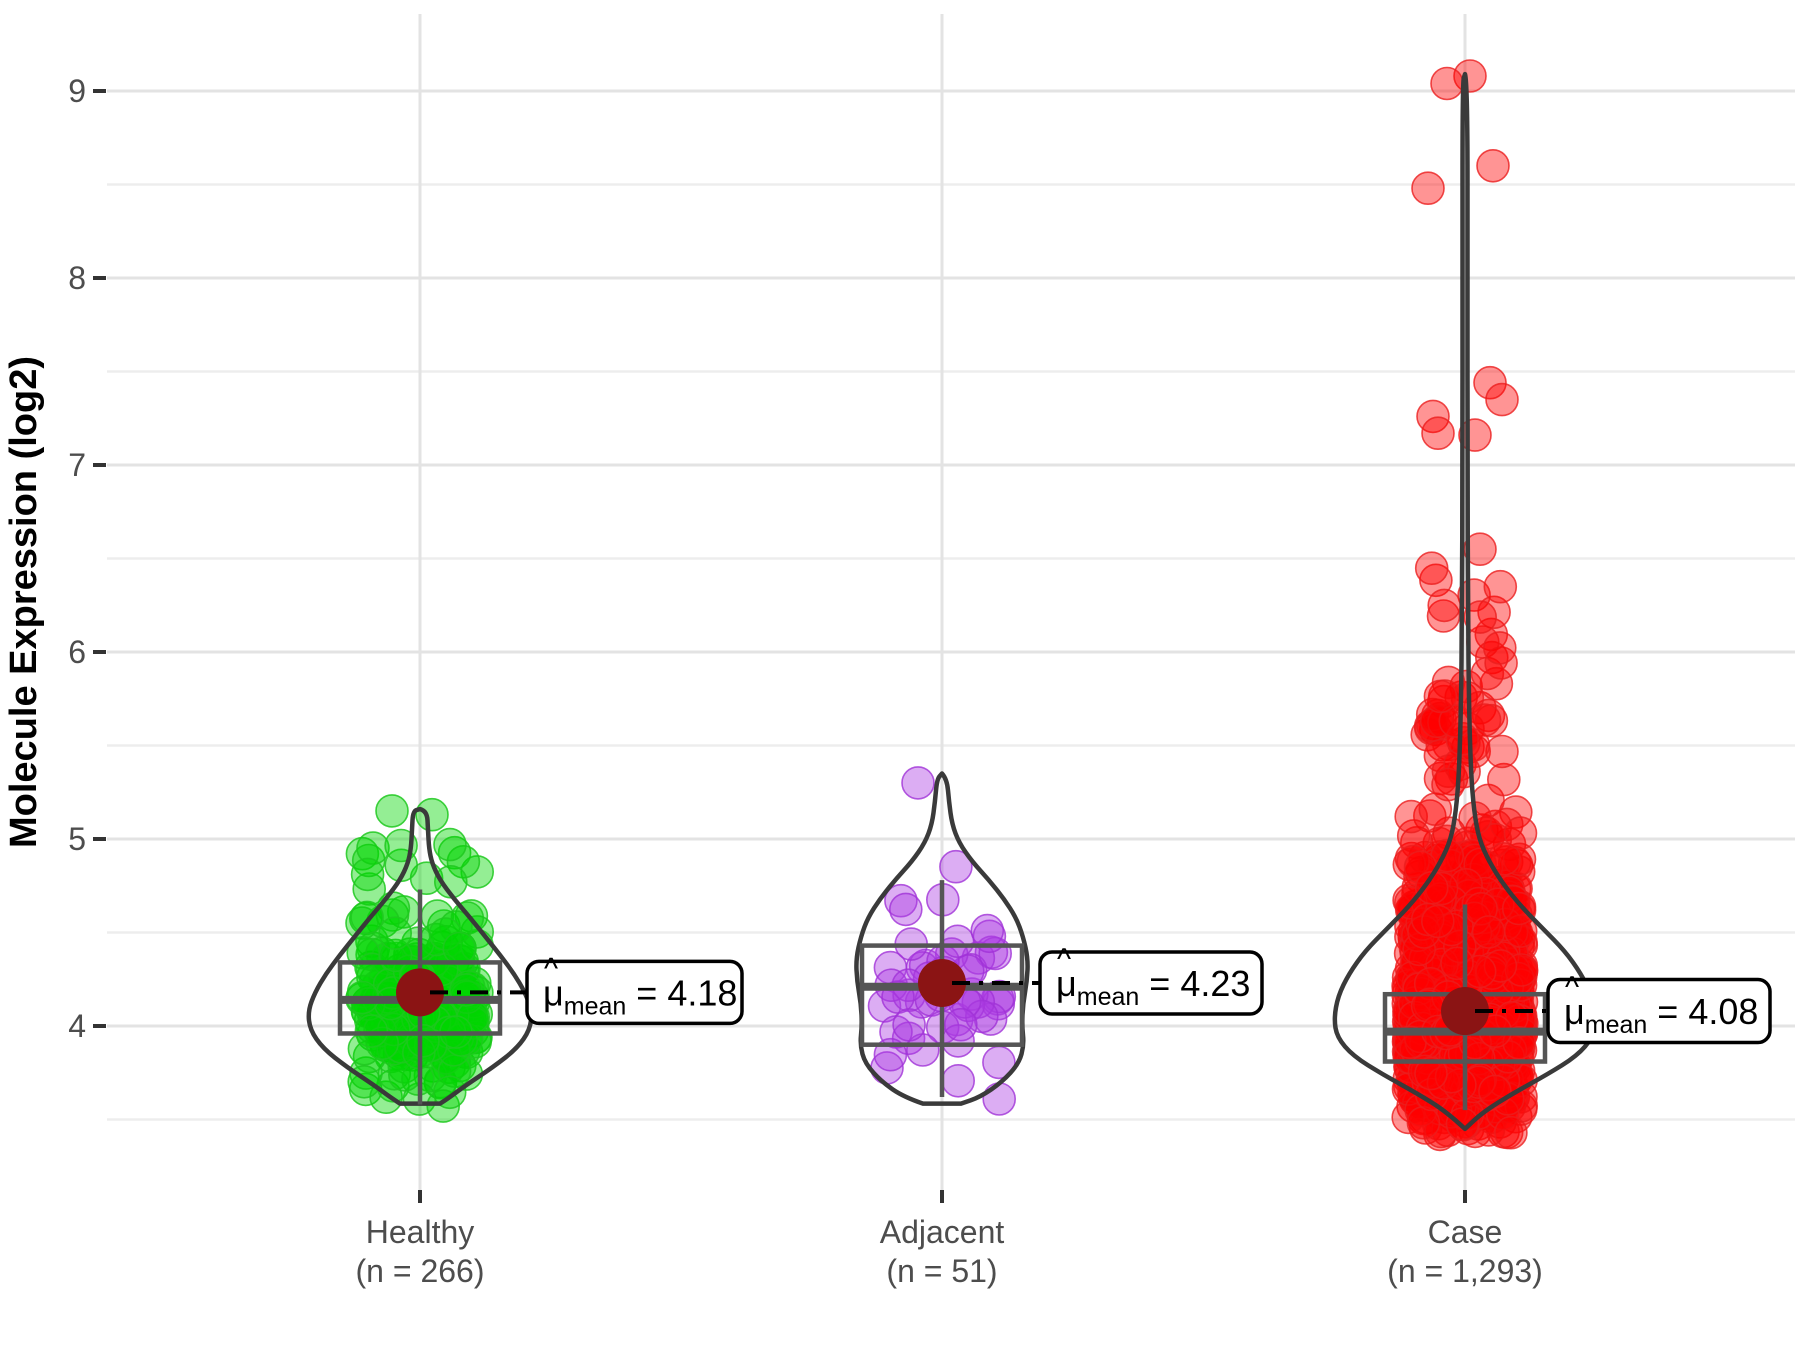 The width and height of the screenshot is (1800, 1350). I want to click on x-category-label: Case, so click(1465, 1232).